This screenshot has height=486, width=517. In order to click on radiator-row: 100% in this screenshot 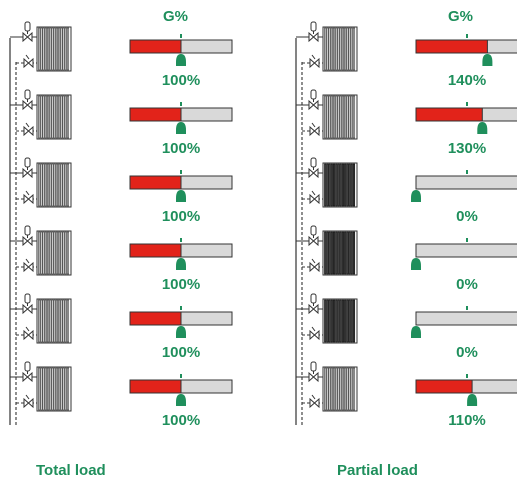, I will do `click(121, 55)`.